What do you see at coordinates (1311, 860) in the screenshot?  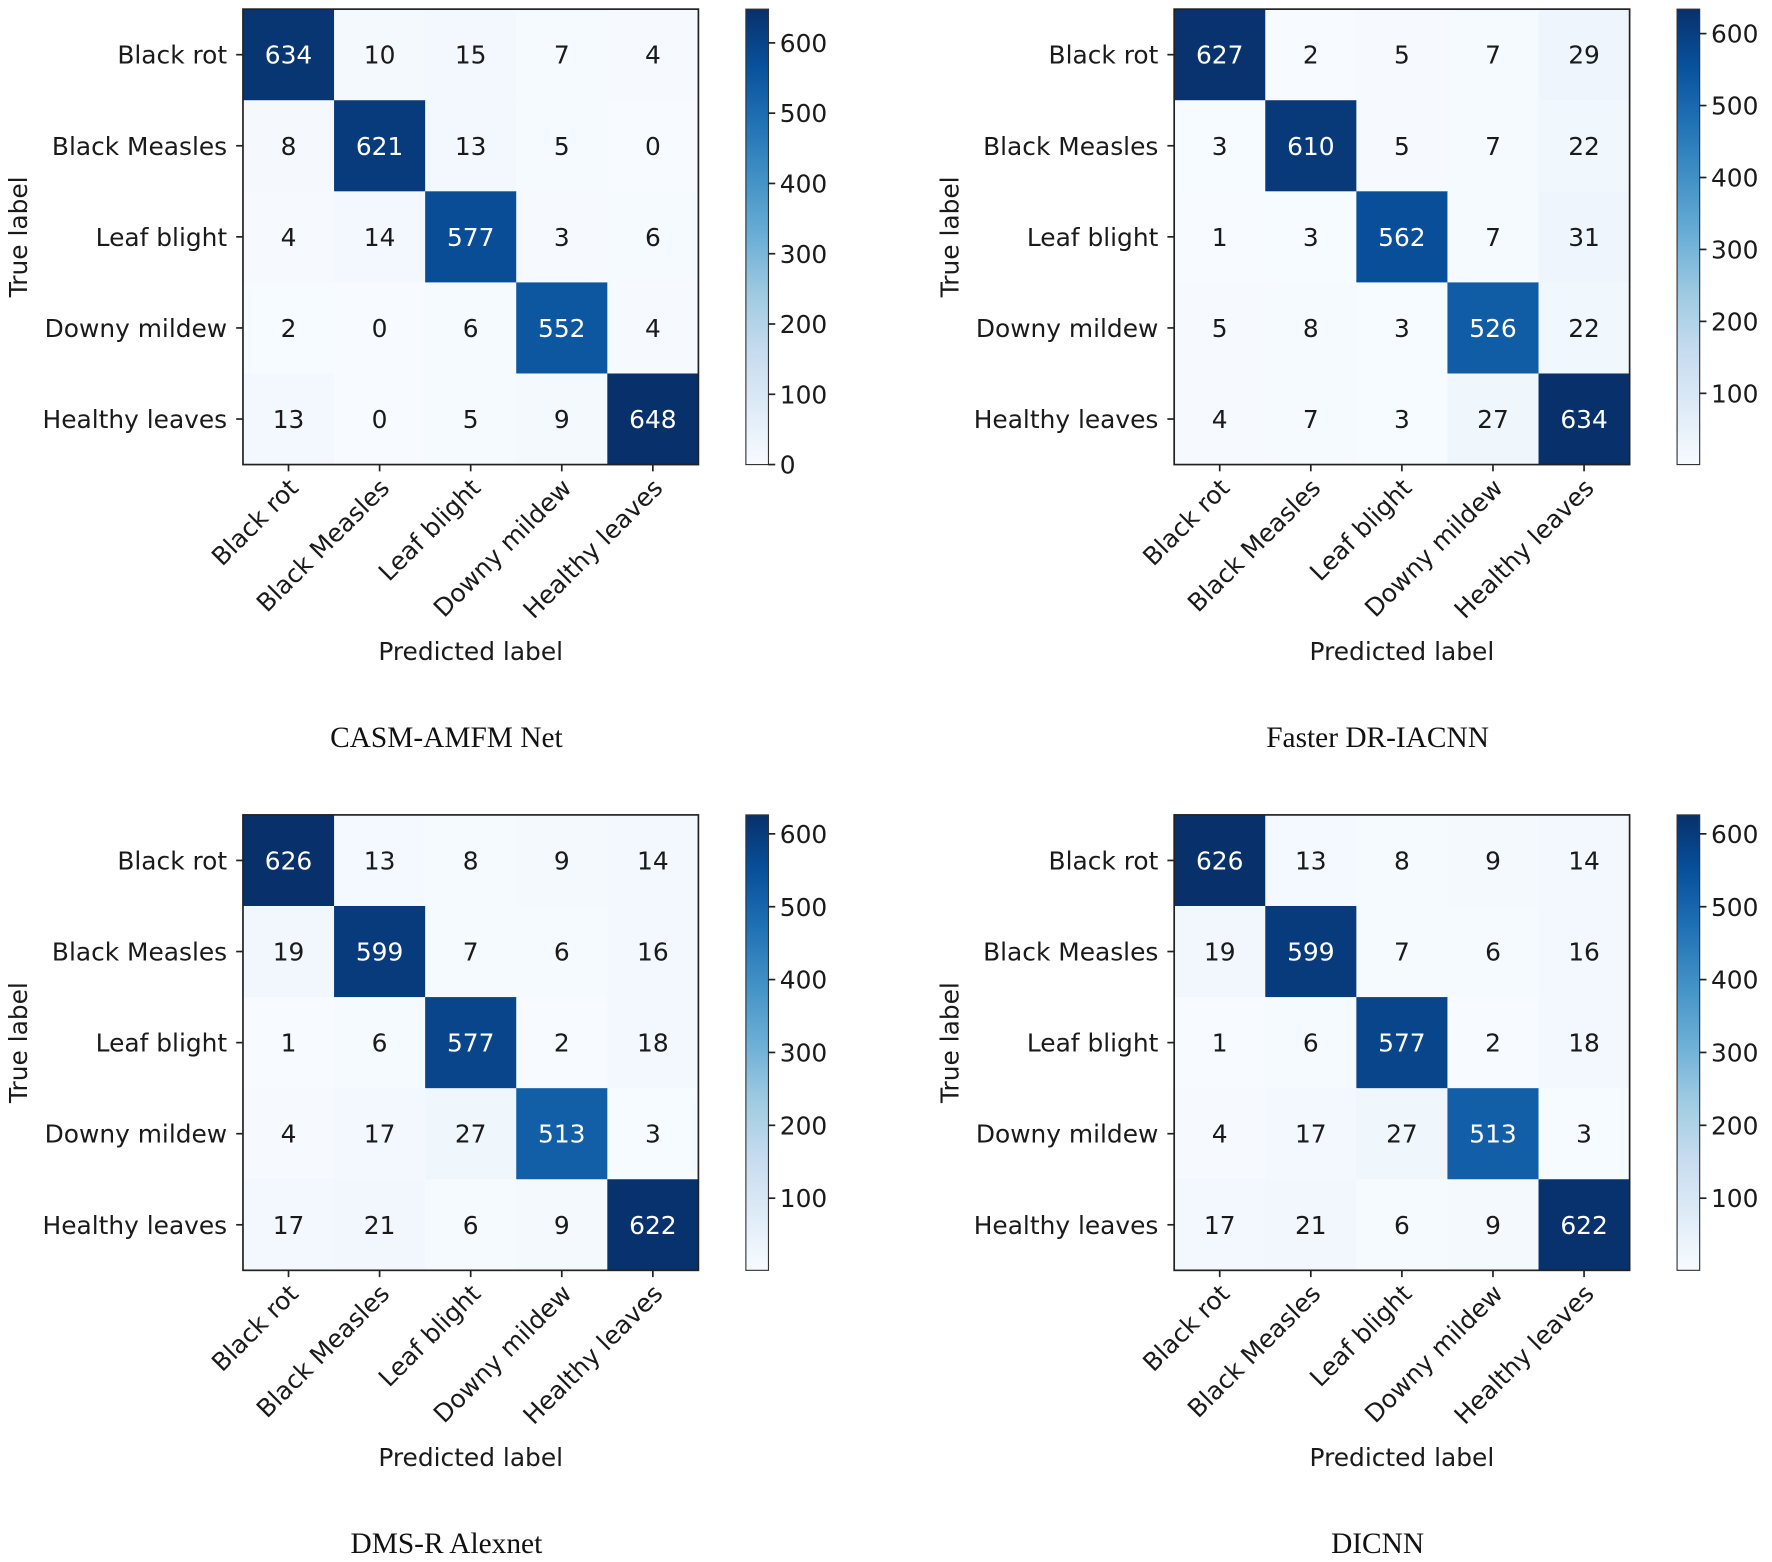 I see `cell-value-label: 13` at bounding box center [1311, 860].